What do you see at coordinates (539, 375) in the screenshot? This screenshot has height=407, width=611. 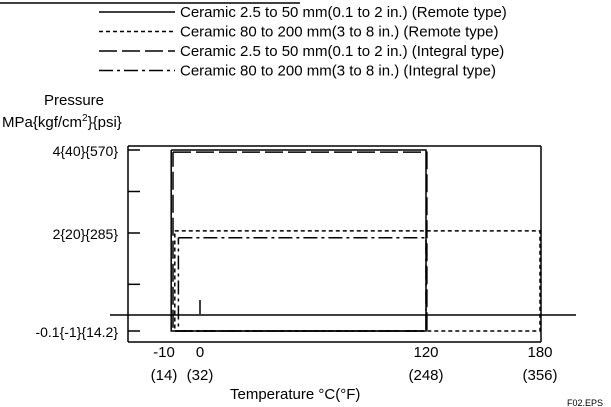 I see `x-tick-label-f: (356)` at bounding box center [539, 375].